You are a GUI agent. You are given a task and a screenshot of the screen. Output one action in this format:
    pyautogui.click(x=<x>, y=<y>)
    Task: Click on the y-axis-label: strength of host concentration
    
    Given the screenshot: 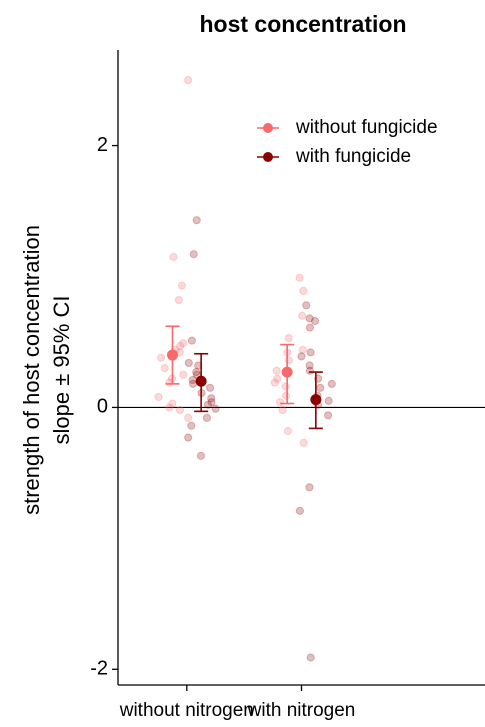 What is the action you would take?
    pyautogui.click(x=31, y=370)
    